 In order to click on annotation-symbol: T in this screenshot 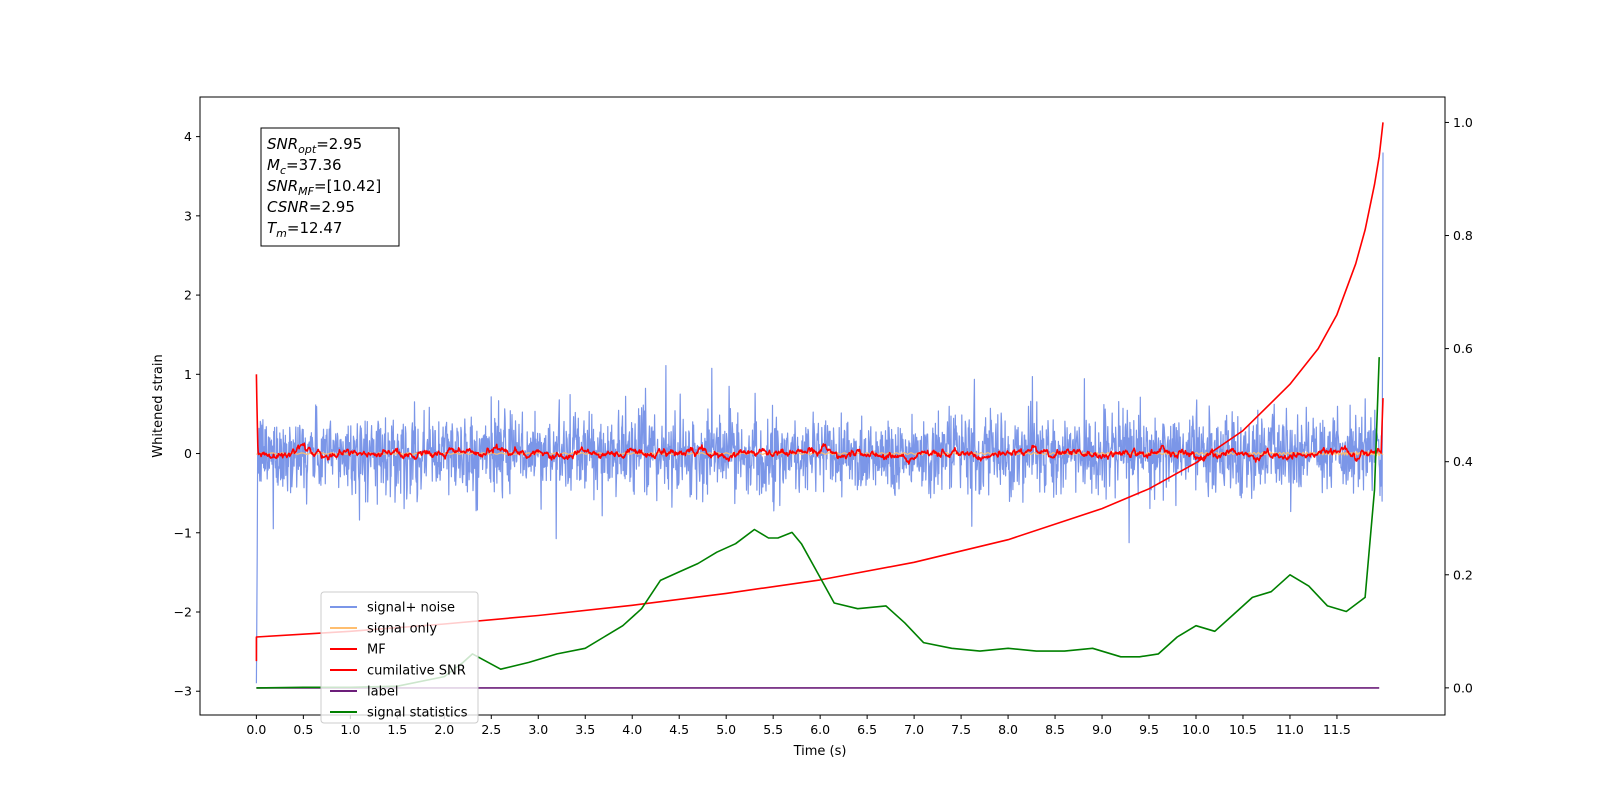, I will do `click(272, 228)`.